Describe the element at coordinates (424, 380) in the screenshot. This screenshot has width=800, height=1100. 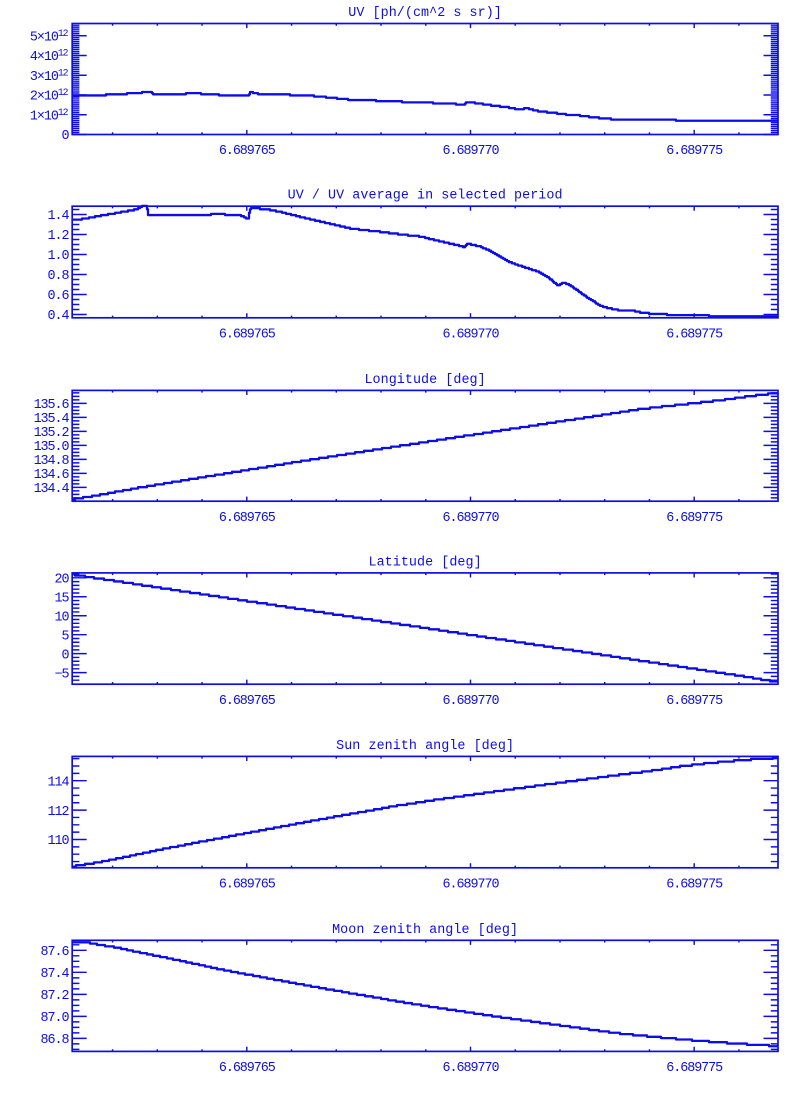
I see `svg-text: Longitude [deg]` at that location.